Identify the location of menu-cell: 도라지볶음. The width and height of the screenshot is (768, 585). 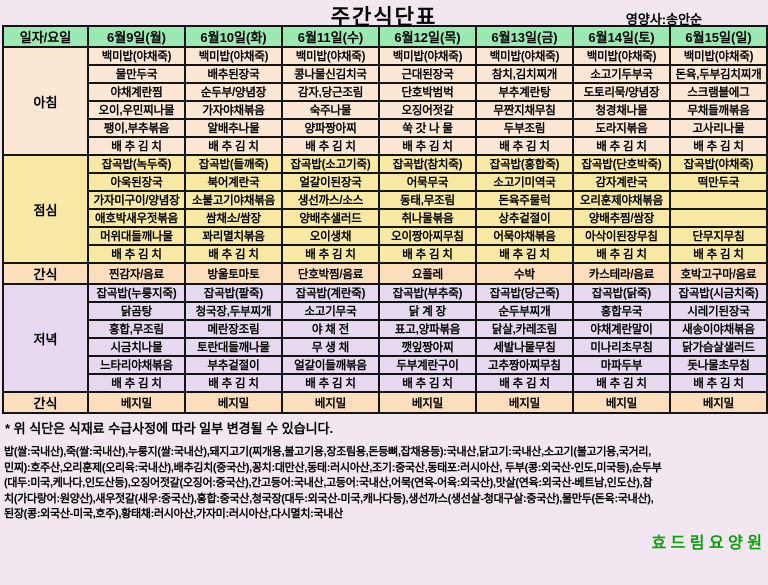
(621, 128).